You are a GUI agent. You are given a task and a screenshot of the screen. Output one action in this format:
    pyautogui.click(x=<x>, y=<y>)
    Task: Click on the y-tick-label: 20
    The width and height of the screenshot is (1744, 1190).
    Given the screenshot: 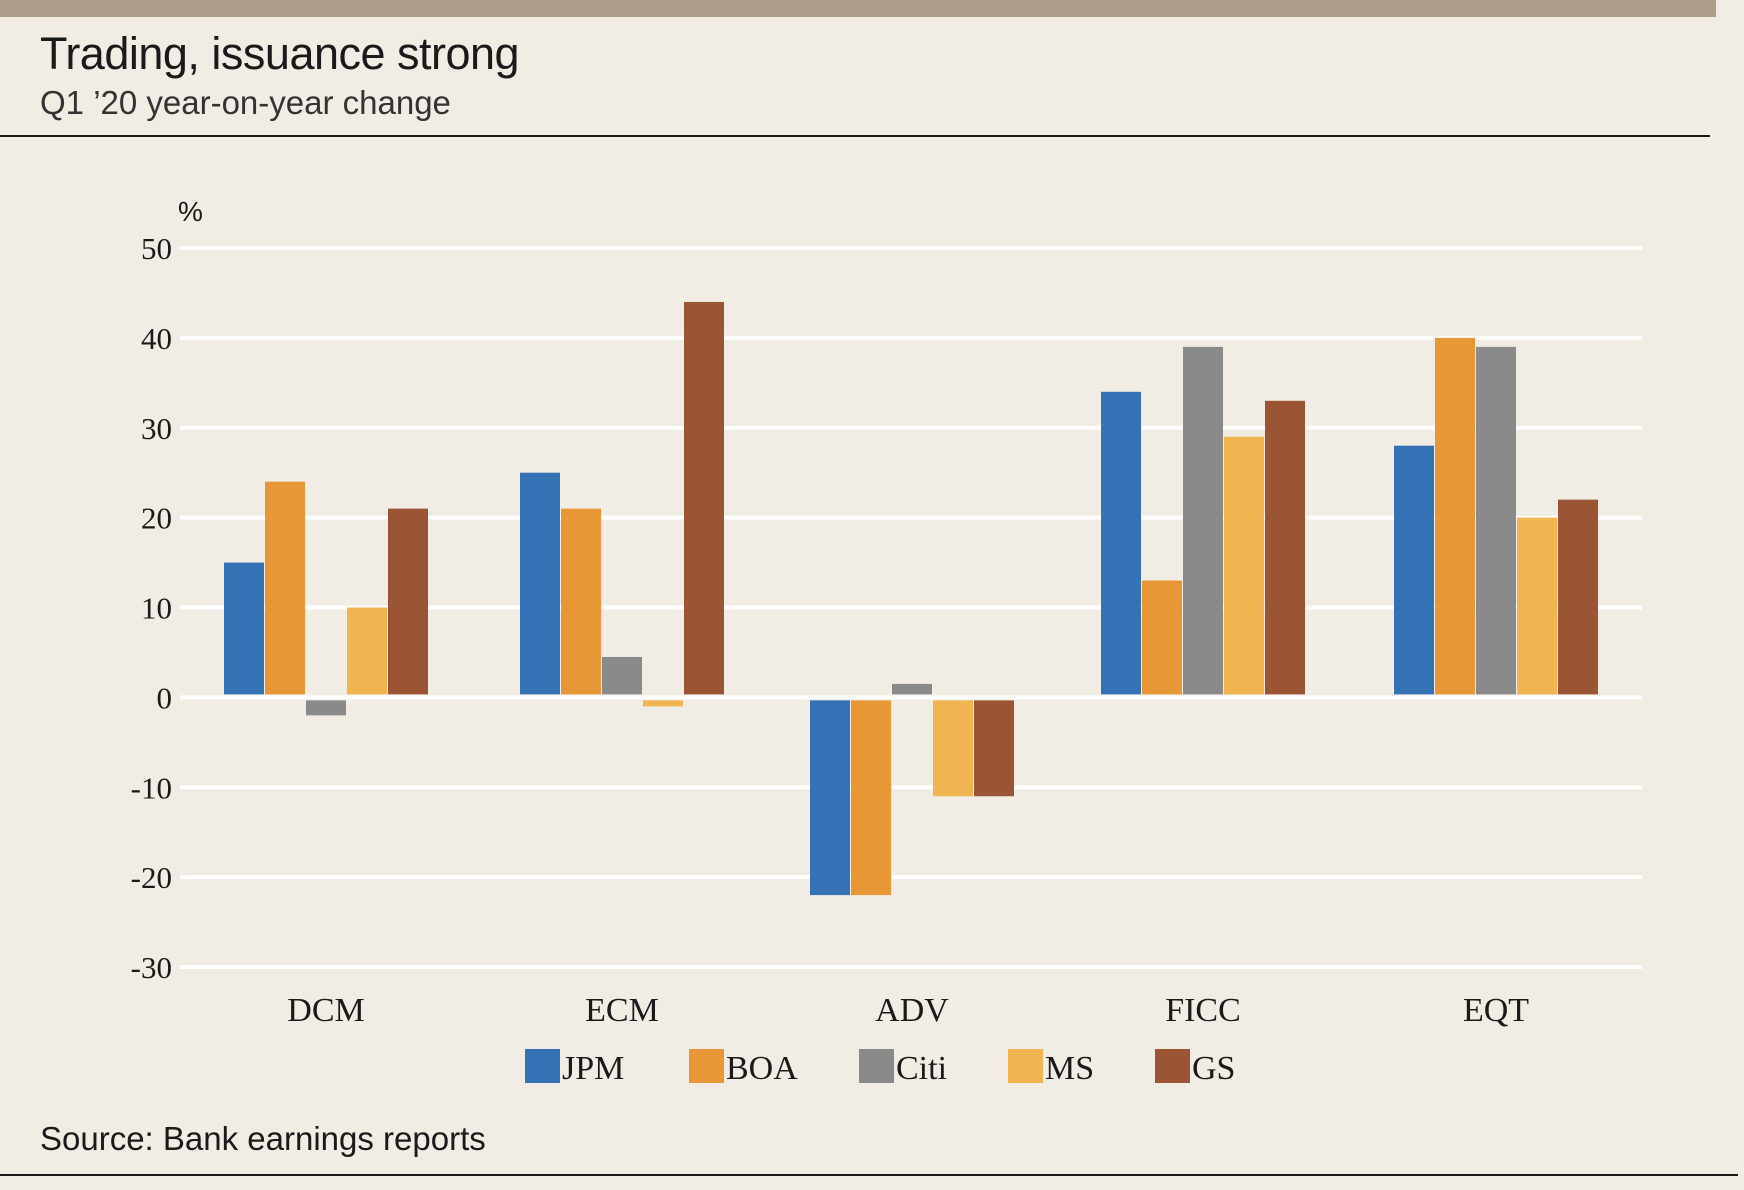 What is the action you would take?
    pyautogui.click(x=156, y=518)
    